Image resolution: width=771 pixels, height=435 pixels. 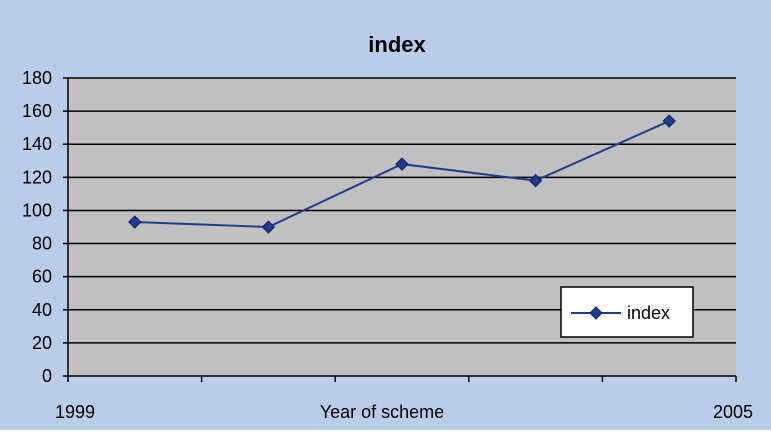 I want to click on y-tick-label-80: 80, so click(x=42, y=244).